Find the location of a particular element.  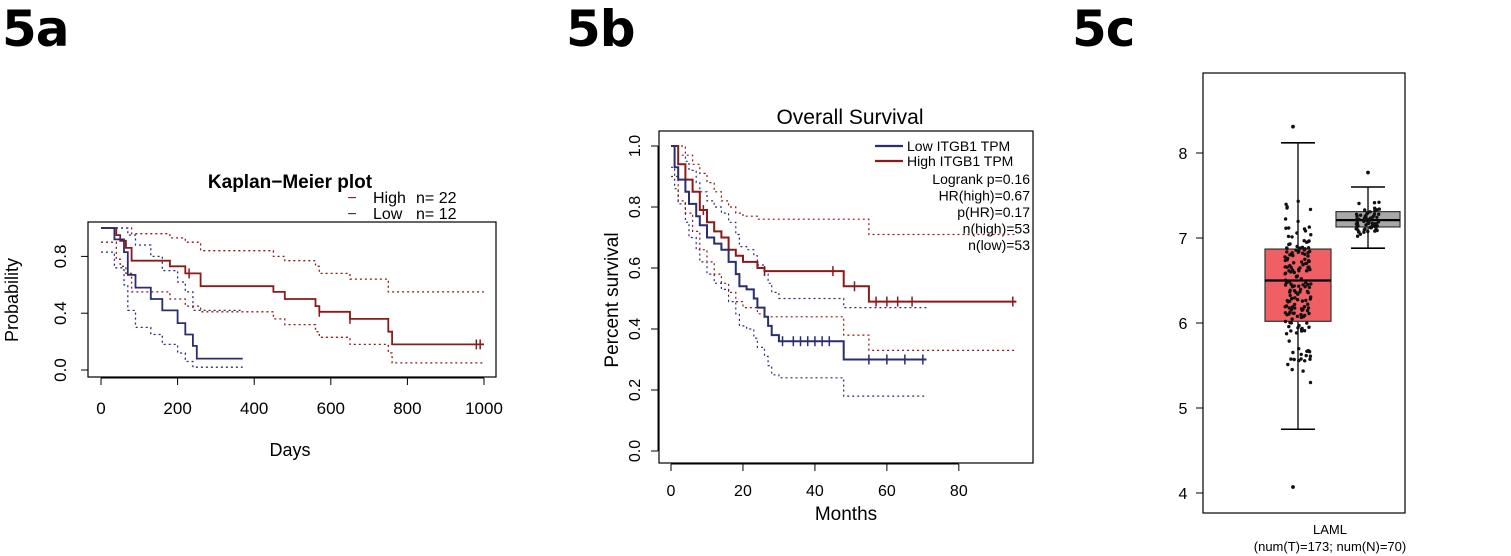

legend-label-high: High is located at coordinates (389, 198).